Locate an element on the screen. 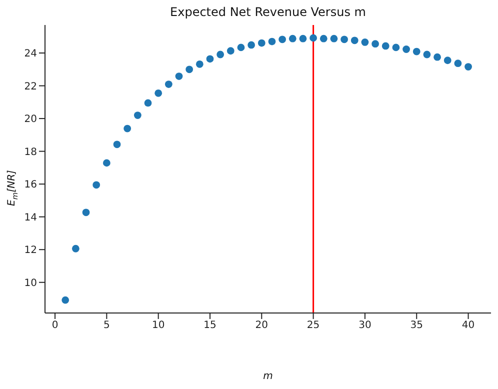 Image resolution: width=498 pixels, height=389 pixels. y-tick-label: 12 is located at coordinates (30, 250).